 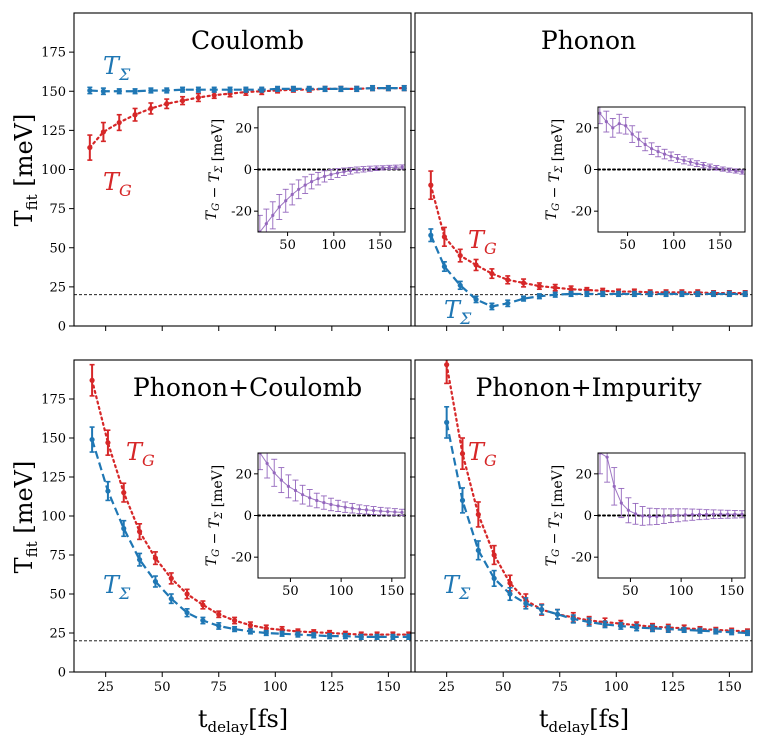 What do you see at coordinates (287, 245) in the screenshot?
I see `inset-x-tick-label: 50` at bounding box center [287, 245].